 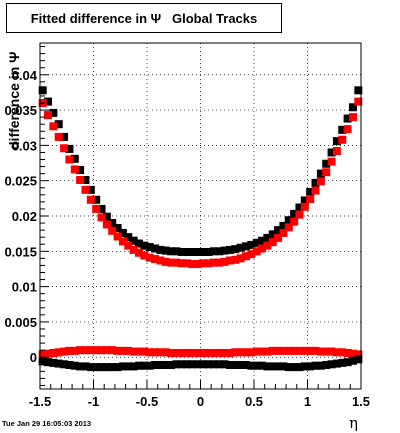 I want to click on timestamp: Tue Jan 29 16:05:03 2013, so click(x=47, y=423).